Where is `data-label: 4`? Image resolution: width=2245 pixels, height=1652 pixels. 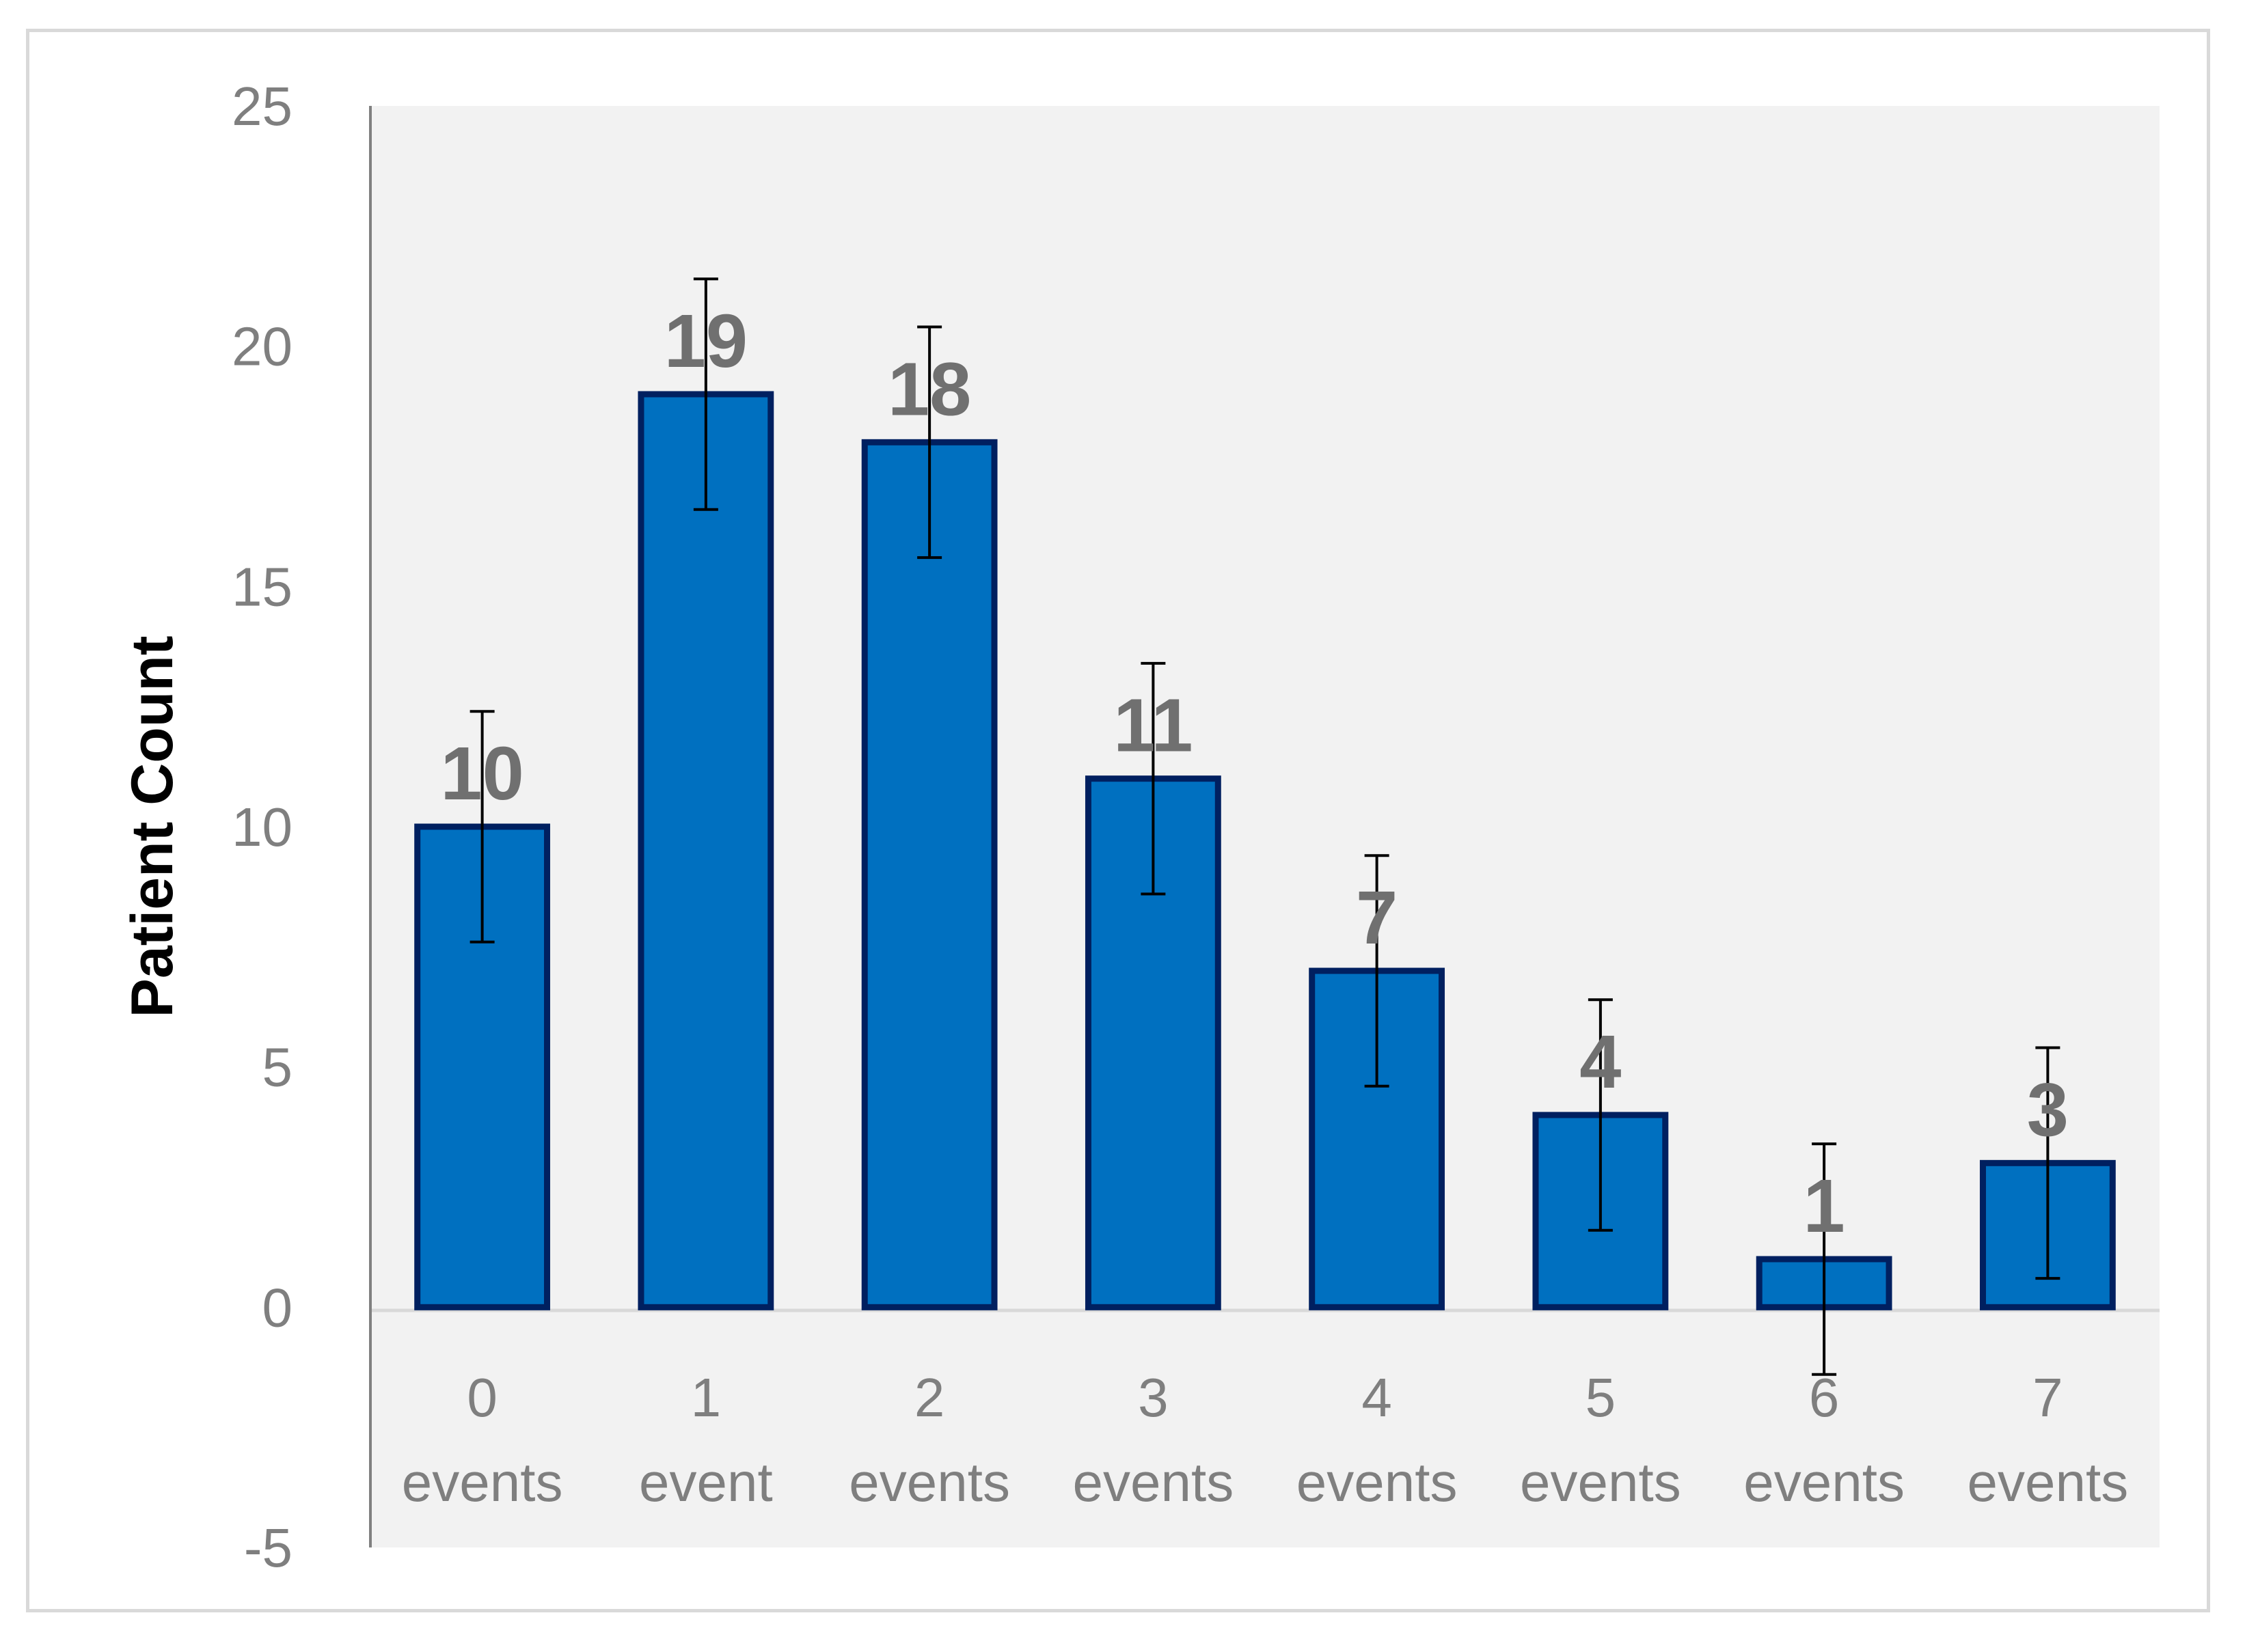
data-label: 4 is located at coordinates (1600, 1062).